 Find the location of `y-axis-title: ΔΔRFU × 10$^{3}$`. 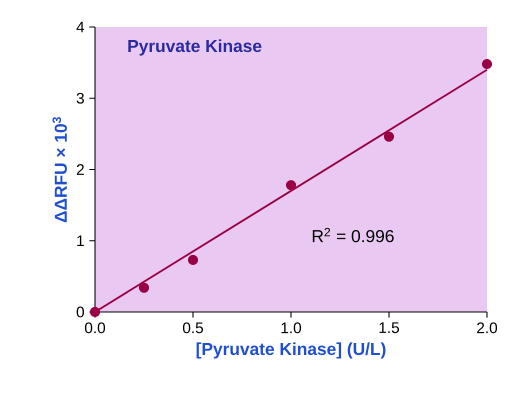

y-axis-title: ΔΔRFU × 10$^{3}$ is located at coordinates (59, 169).